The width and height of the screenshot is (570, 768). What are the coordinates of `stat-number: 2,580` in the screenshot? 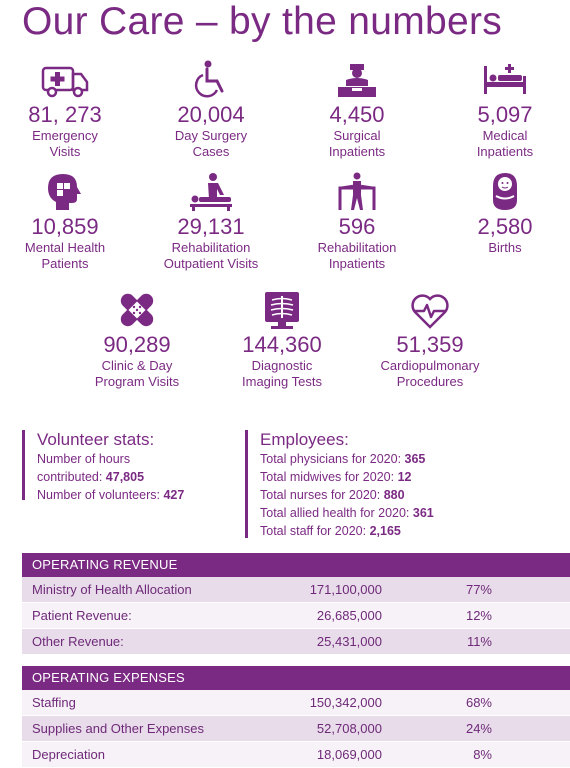 It's located at (505, 226).